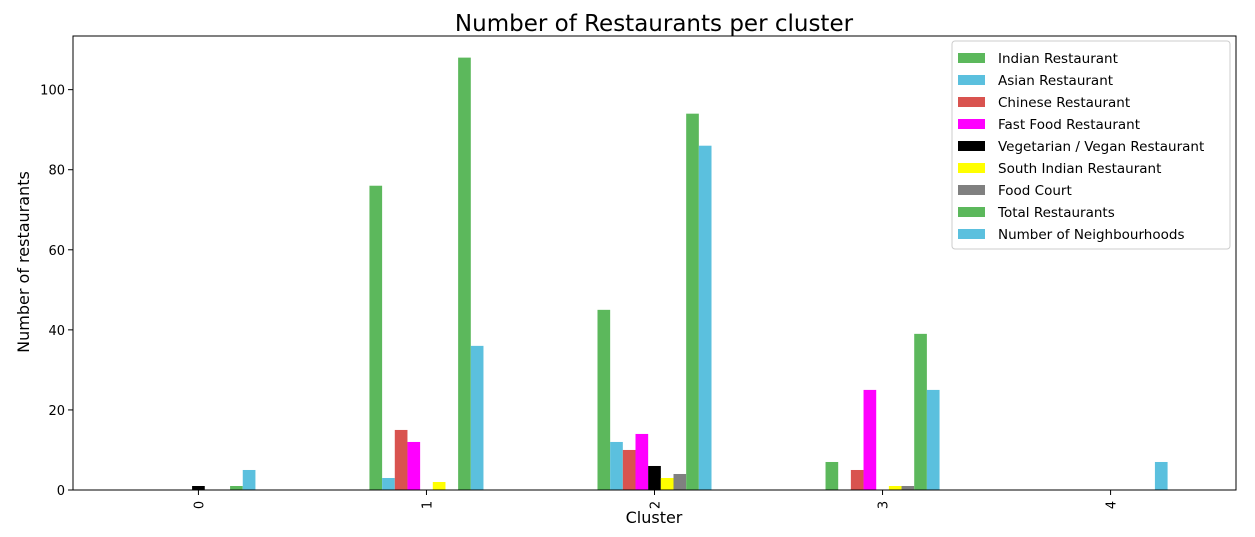 Image resolution: width=1255 pixels, height=537 pixels. Describe the element at coordinates (52, 91) in the screenshot. I see `y-tick-label: 100` at that location.